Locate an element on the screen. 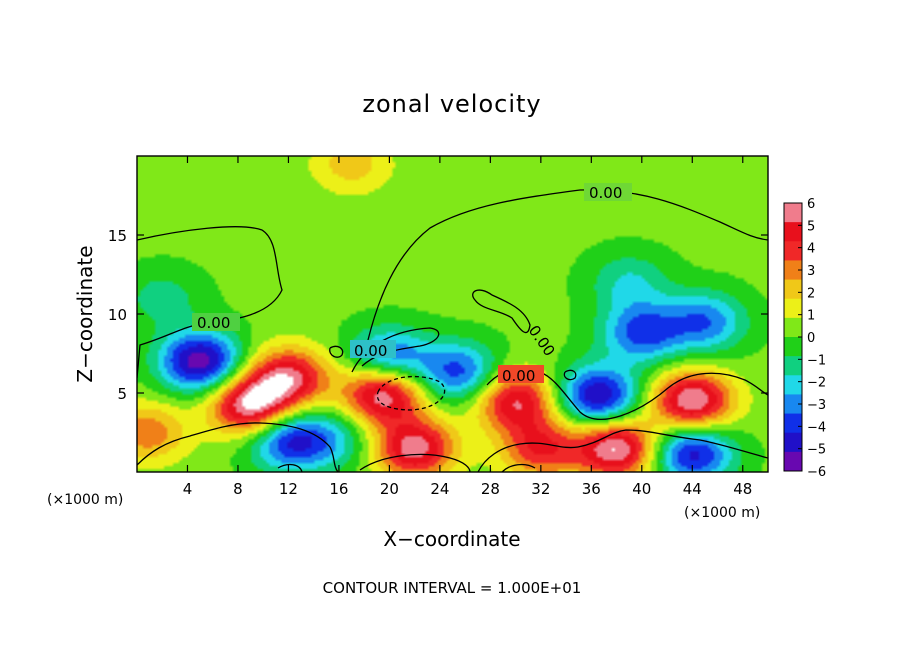 The width and height of the screenshot is (904, 654). colorbar-tick-label: 6 is located at coordinates (811, 204).